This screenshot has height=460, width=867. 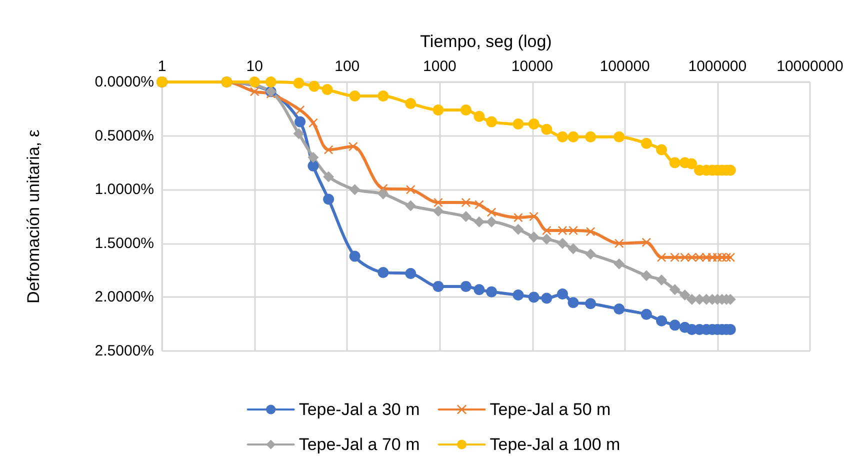 I want to click on y-tick-label: 0.0000%, so click(x=124, y=82).